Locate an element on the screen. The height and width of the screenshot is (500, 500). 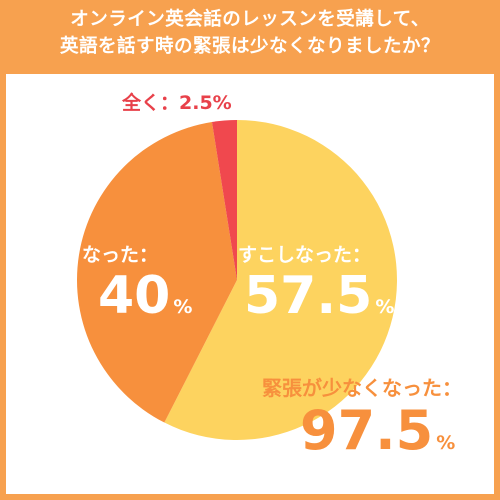
label-kincho-sukunaku: 緊張が少なくなった： is located at coordinates (362, 388).